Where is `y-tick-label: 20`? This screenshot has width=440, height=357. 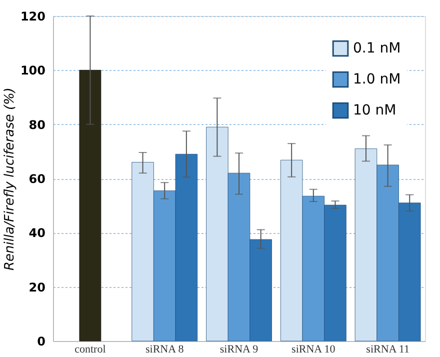 y-tick-label: 20 is located at coordinates (37, 287).